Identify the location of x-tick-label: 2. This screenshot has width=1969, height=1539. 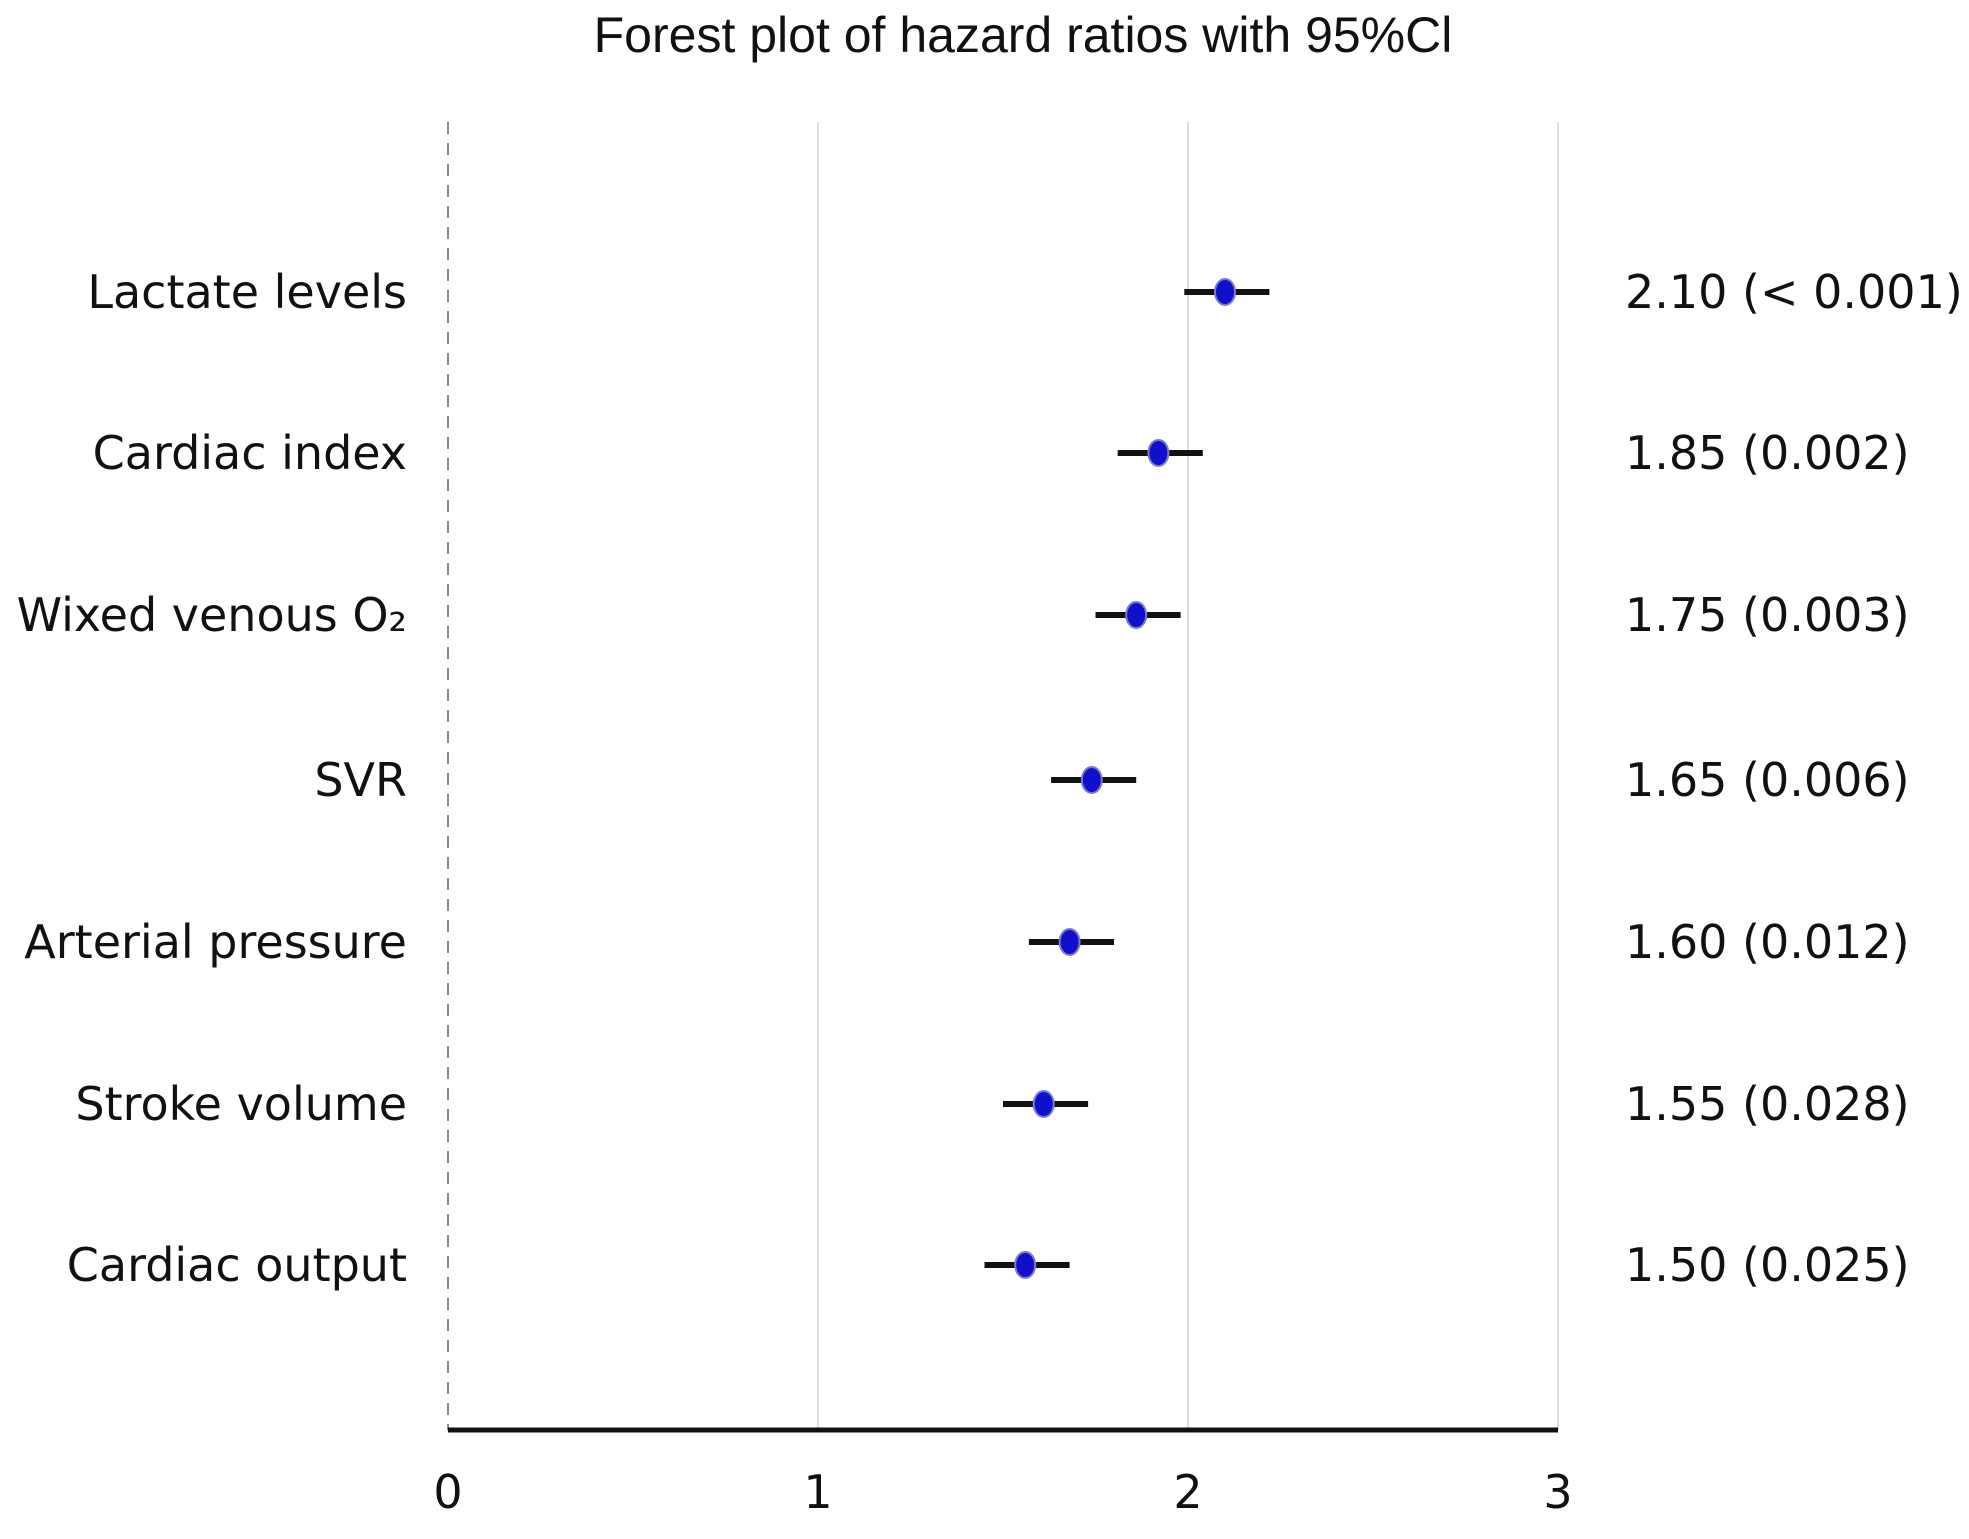
(1187, 1492).